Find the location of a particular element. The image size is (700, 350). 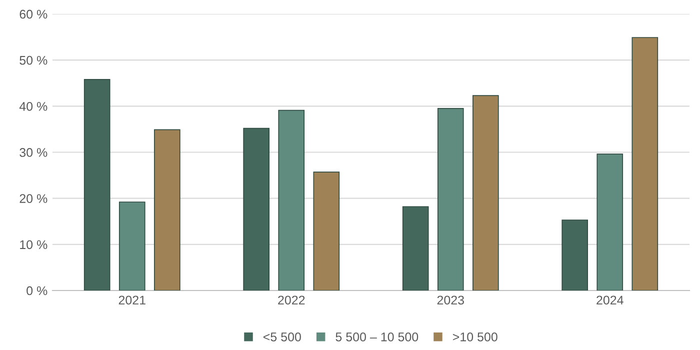

x-tick-label: 2024 is located at coordinates (610, 300).